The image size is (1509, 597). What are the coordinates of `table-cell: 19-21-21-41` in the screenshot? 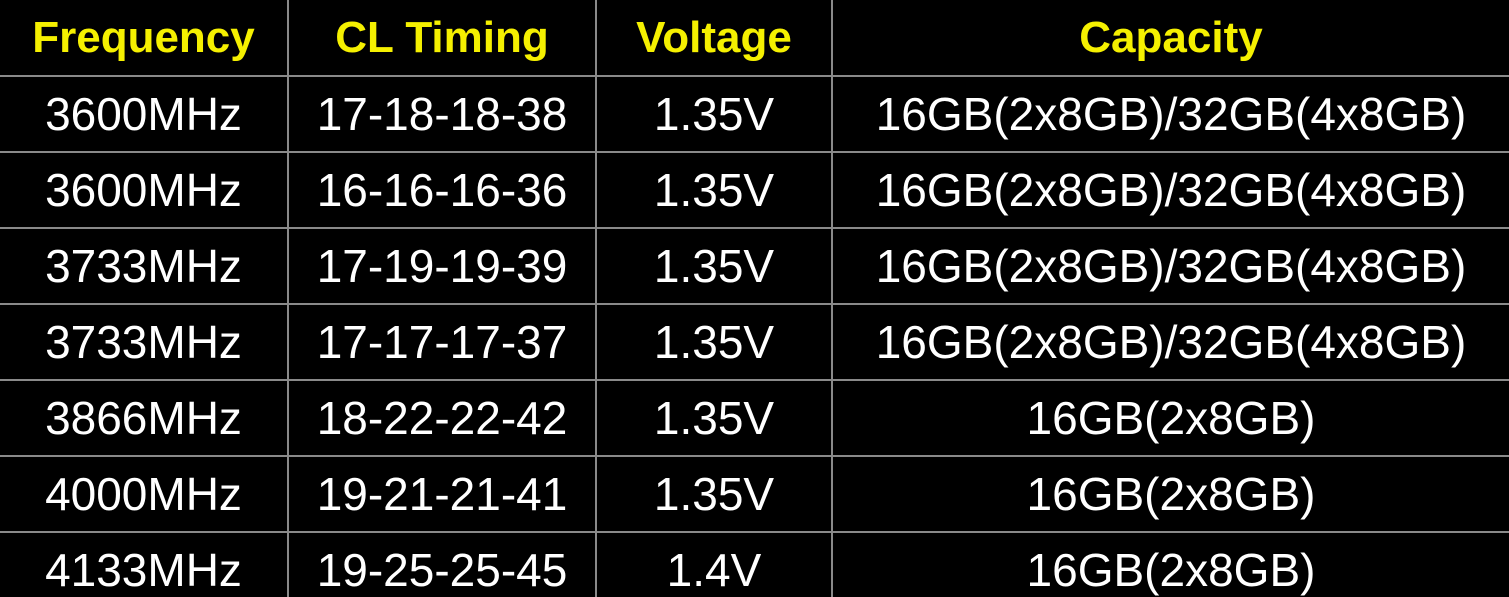 It's located at (442, 494).